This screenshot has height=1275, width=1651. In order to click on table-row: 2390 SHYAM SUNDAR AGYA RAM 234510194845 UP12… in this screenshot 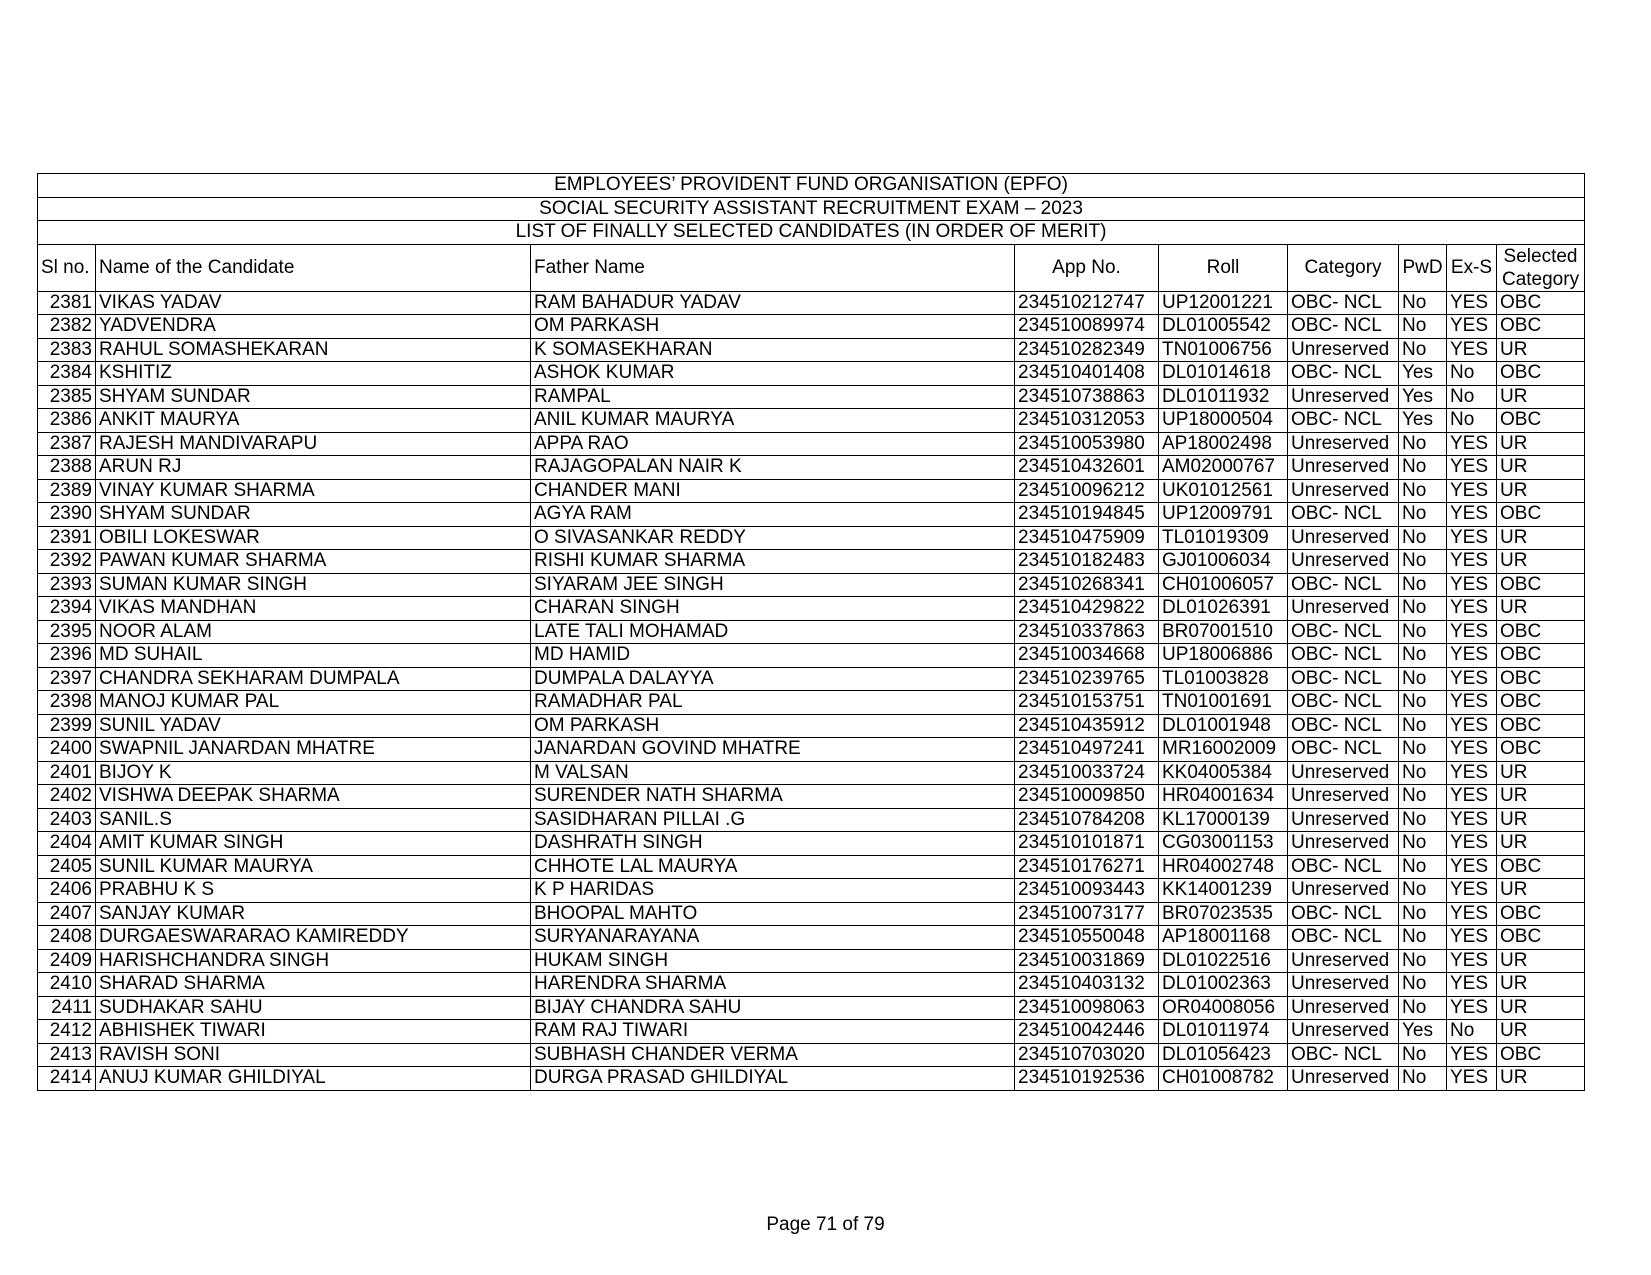, I will do `click(811, 514)`.